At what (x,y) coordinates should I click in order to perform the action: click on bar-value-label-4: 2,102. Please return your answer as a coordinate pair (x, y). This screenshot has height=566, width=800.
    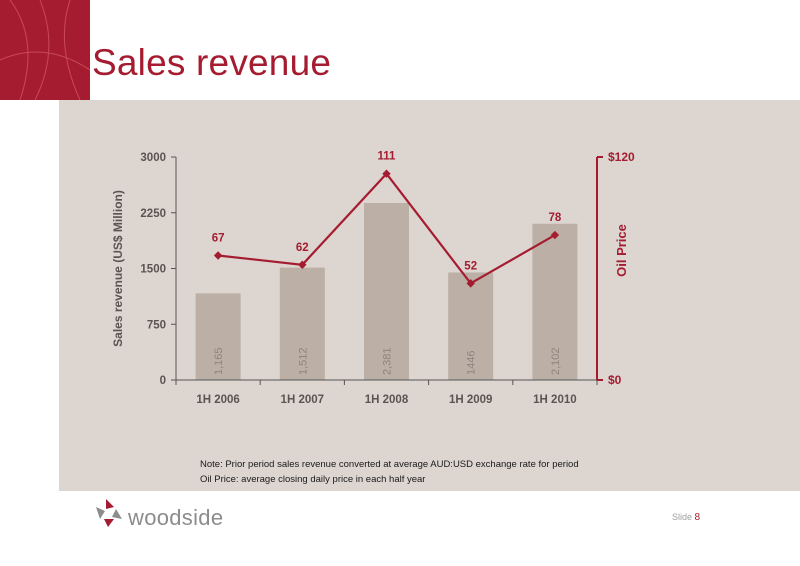
    Looking at the image, I should click on (556, 361).